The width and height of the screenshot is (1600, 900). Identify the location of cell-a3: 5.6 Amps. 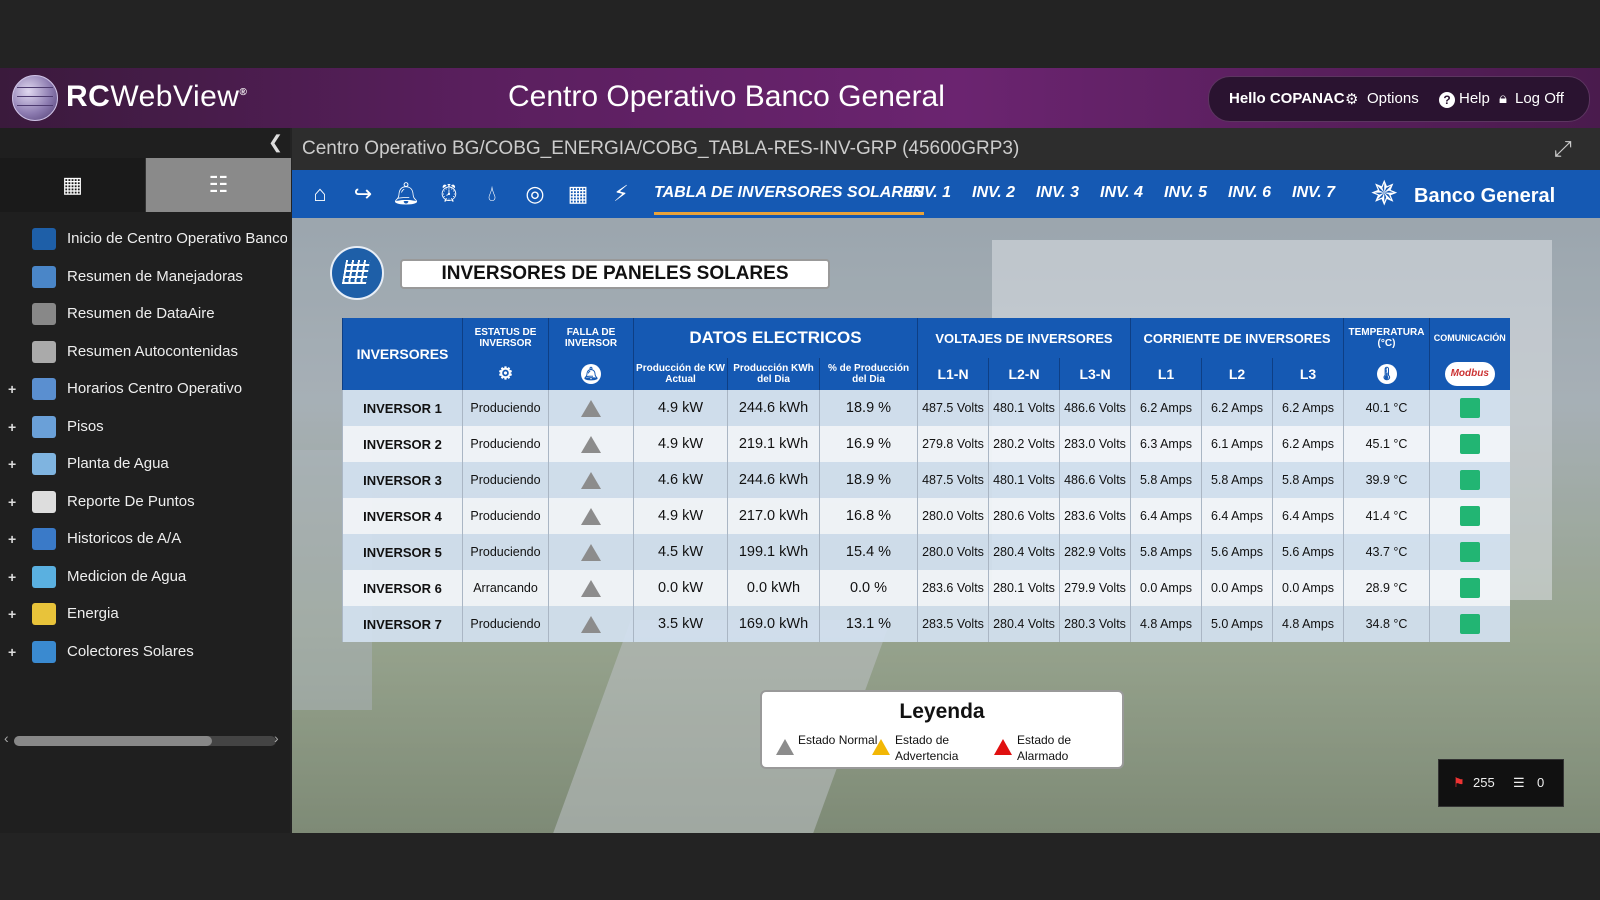
(1308, 552).